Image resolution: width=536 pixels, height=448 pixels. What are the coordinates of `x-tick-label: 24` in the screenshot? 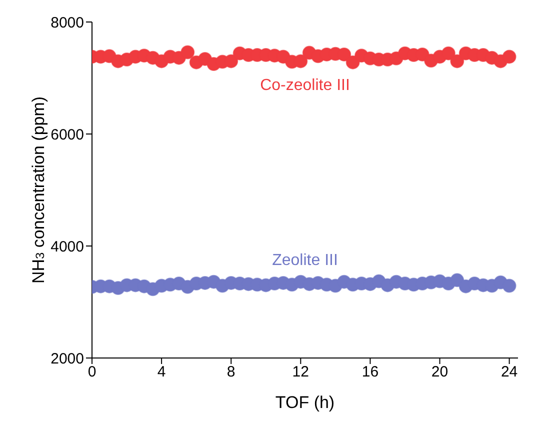 It's located at (509, 372).